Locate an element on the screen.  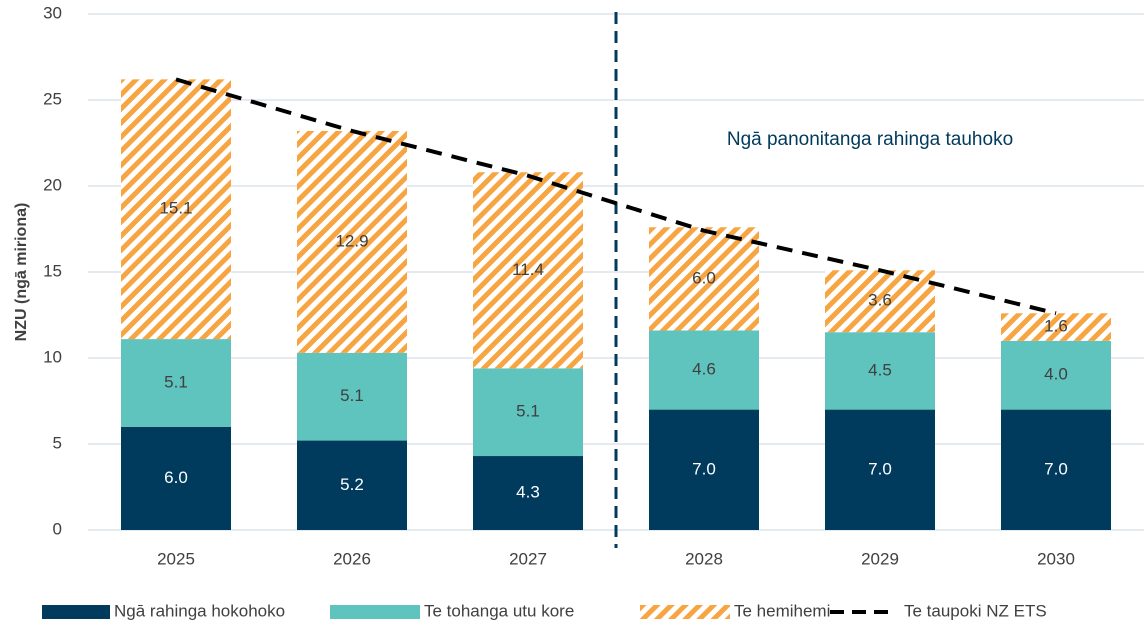
value-label: 4.3 is located at coordinates (528, 492).